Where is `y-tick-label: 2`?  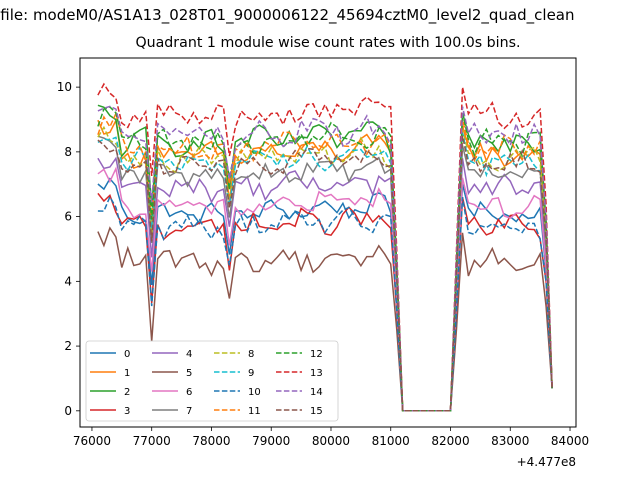
y-tick-label: 2 is located at coordinates (68, 346).